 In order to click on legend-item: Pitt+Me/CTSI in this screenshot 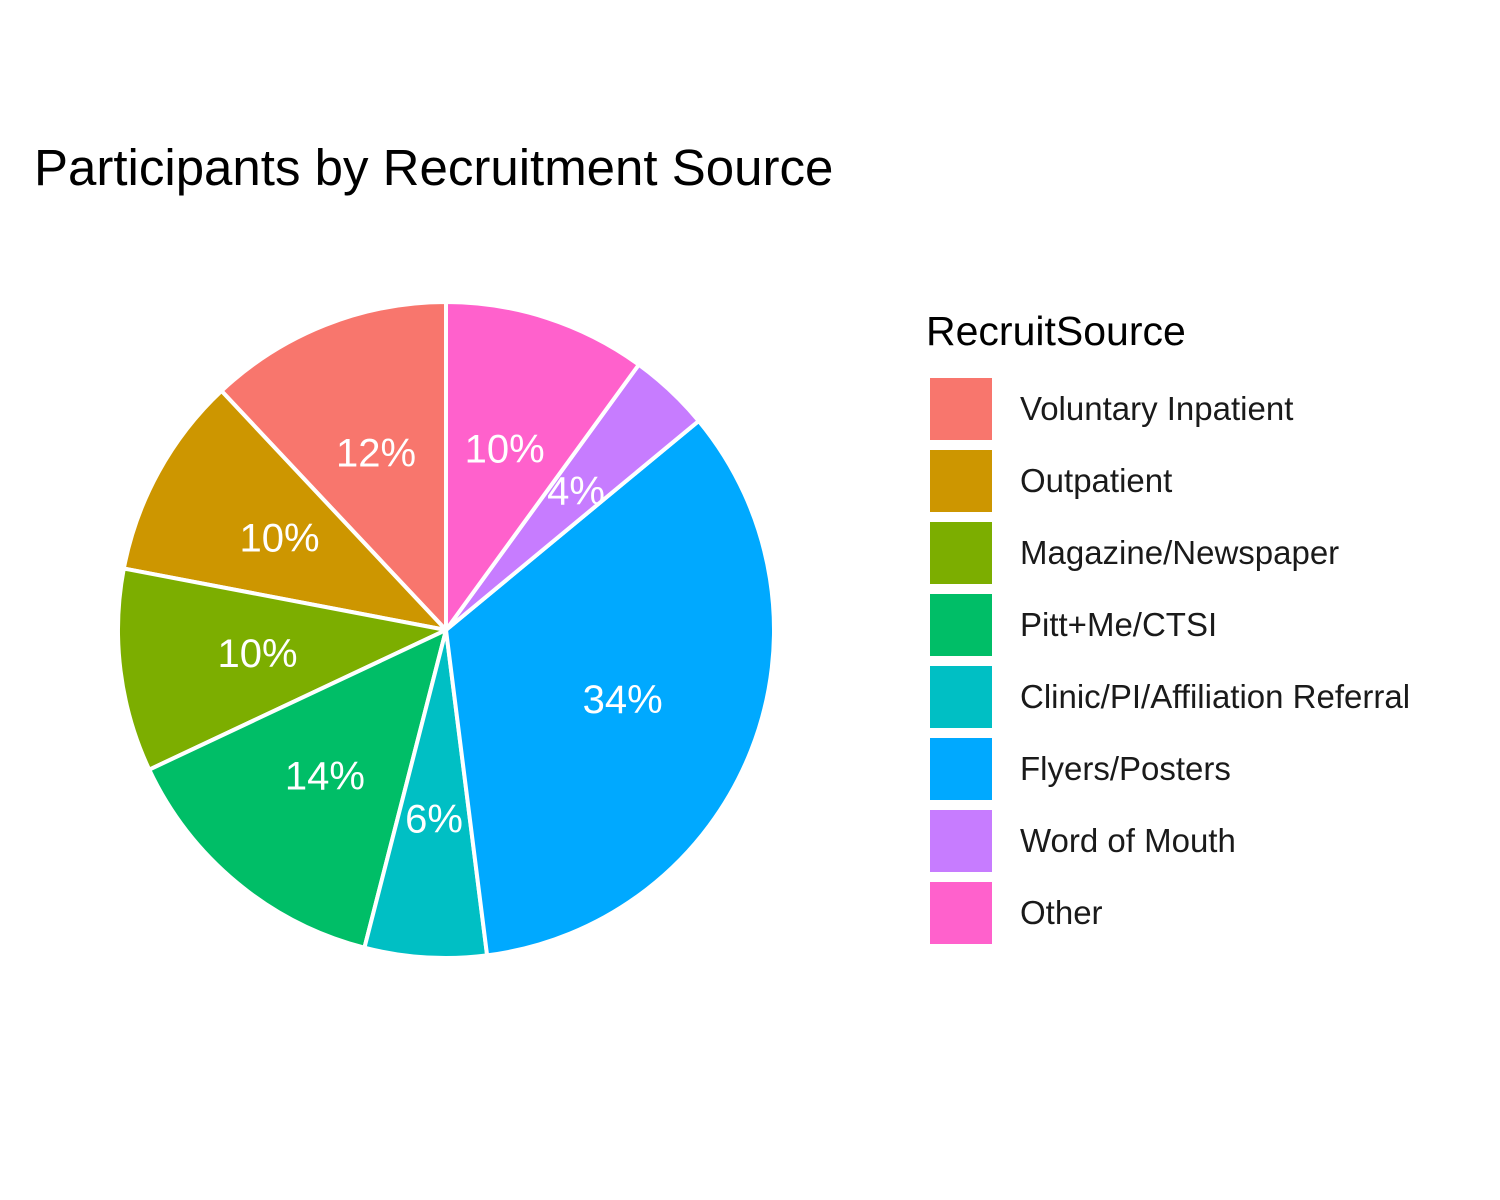, I will do `click(1168, 625)`.